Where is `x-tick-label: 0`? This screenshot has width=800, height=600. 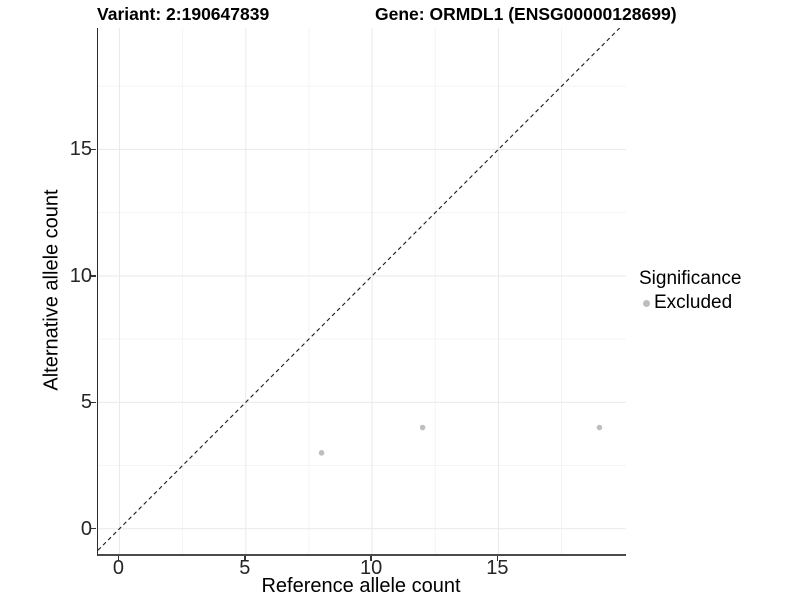 x-tick-label: 0 is located at coordinates (118, 568).